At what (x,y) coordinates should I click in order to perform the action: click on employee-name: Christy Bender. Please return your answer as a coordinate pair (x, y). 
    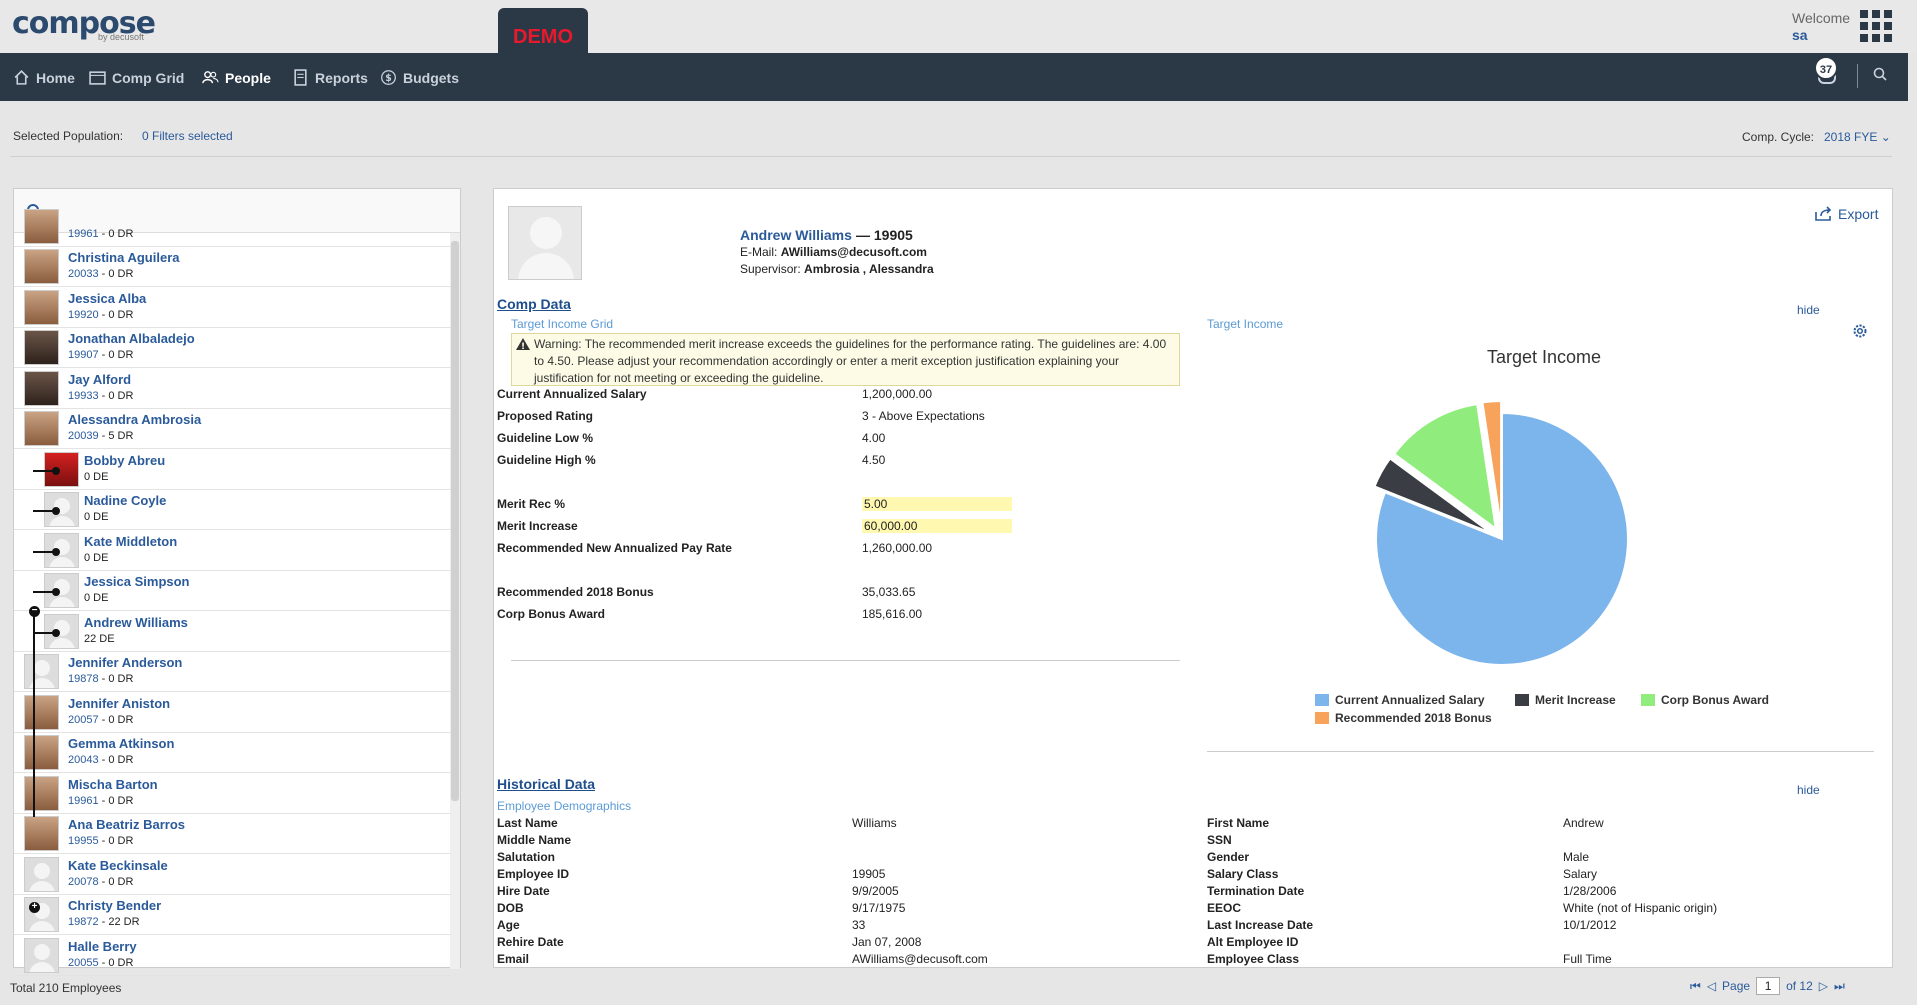
    Looking at the image, I should click on (115, 905).